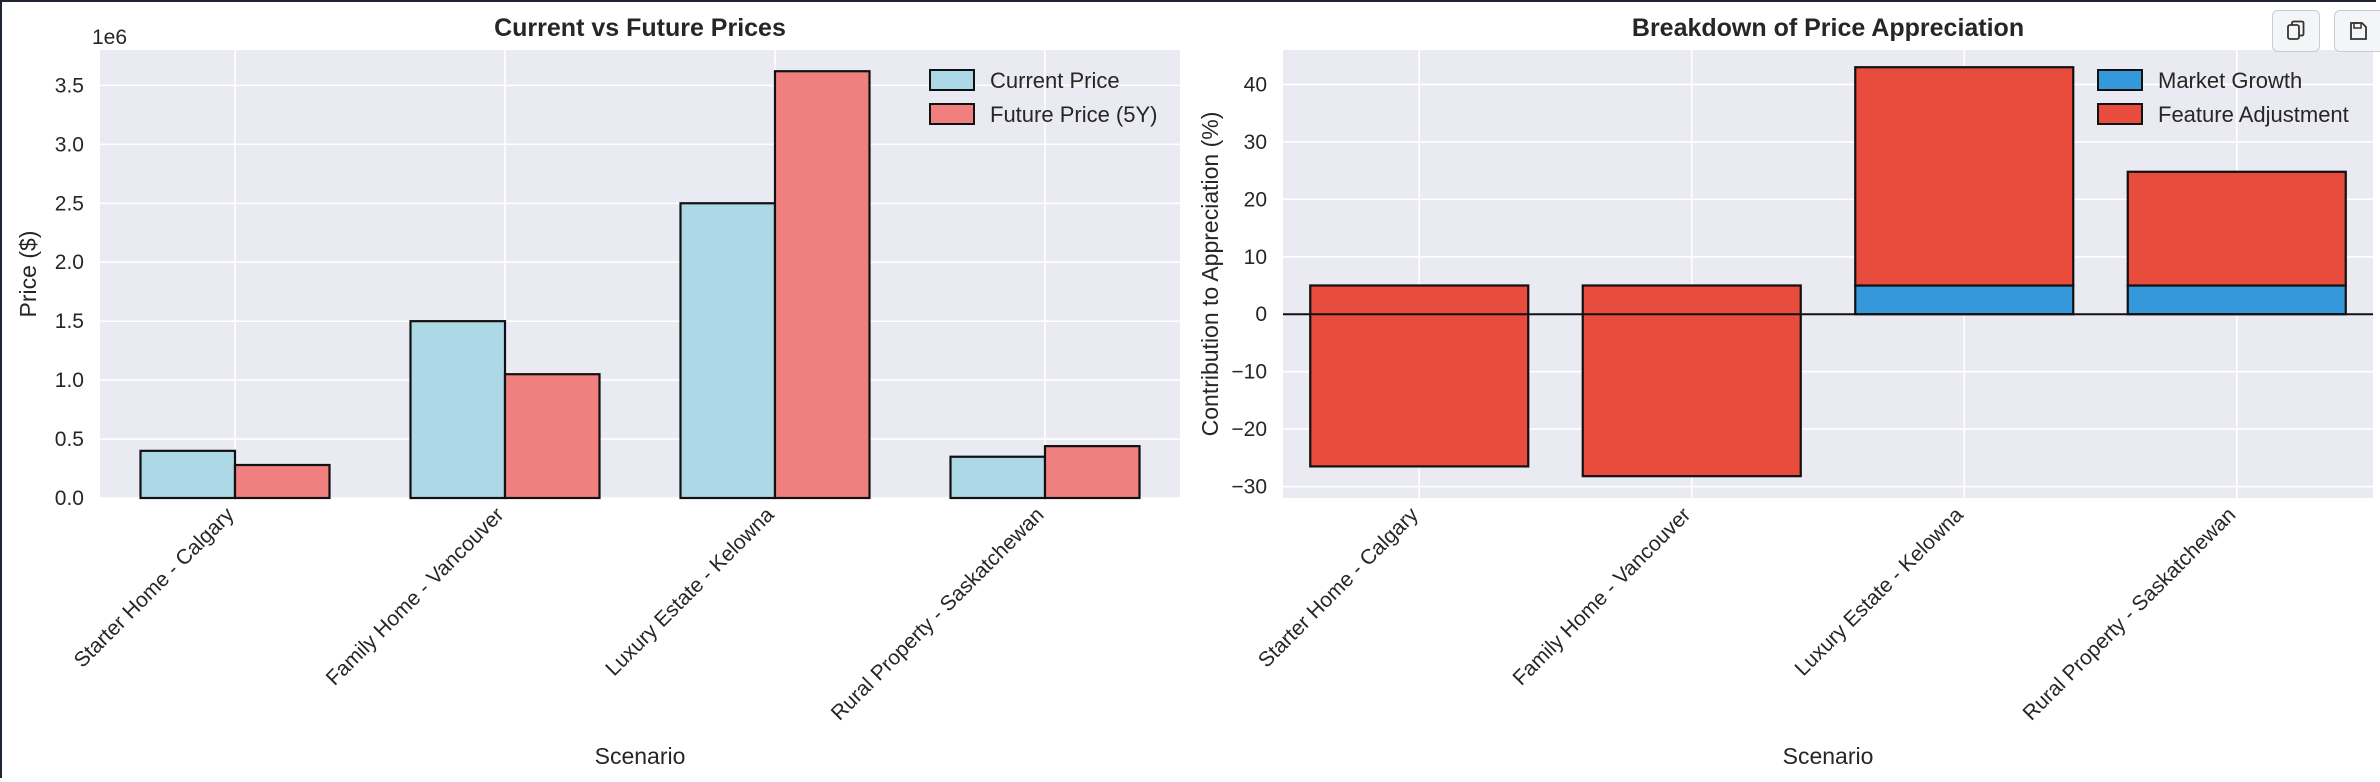 Image resolution: width=2380 pixels, height=782 pixels. What do you see at coordinates (1249, 372) in the screenshot?
I see `y-tick-label: −10` at bounding box center [1249, 372].